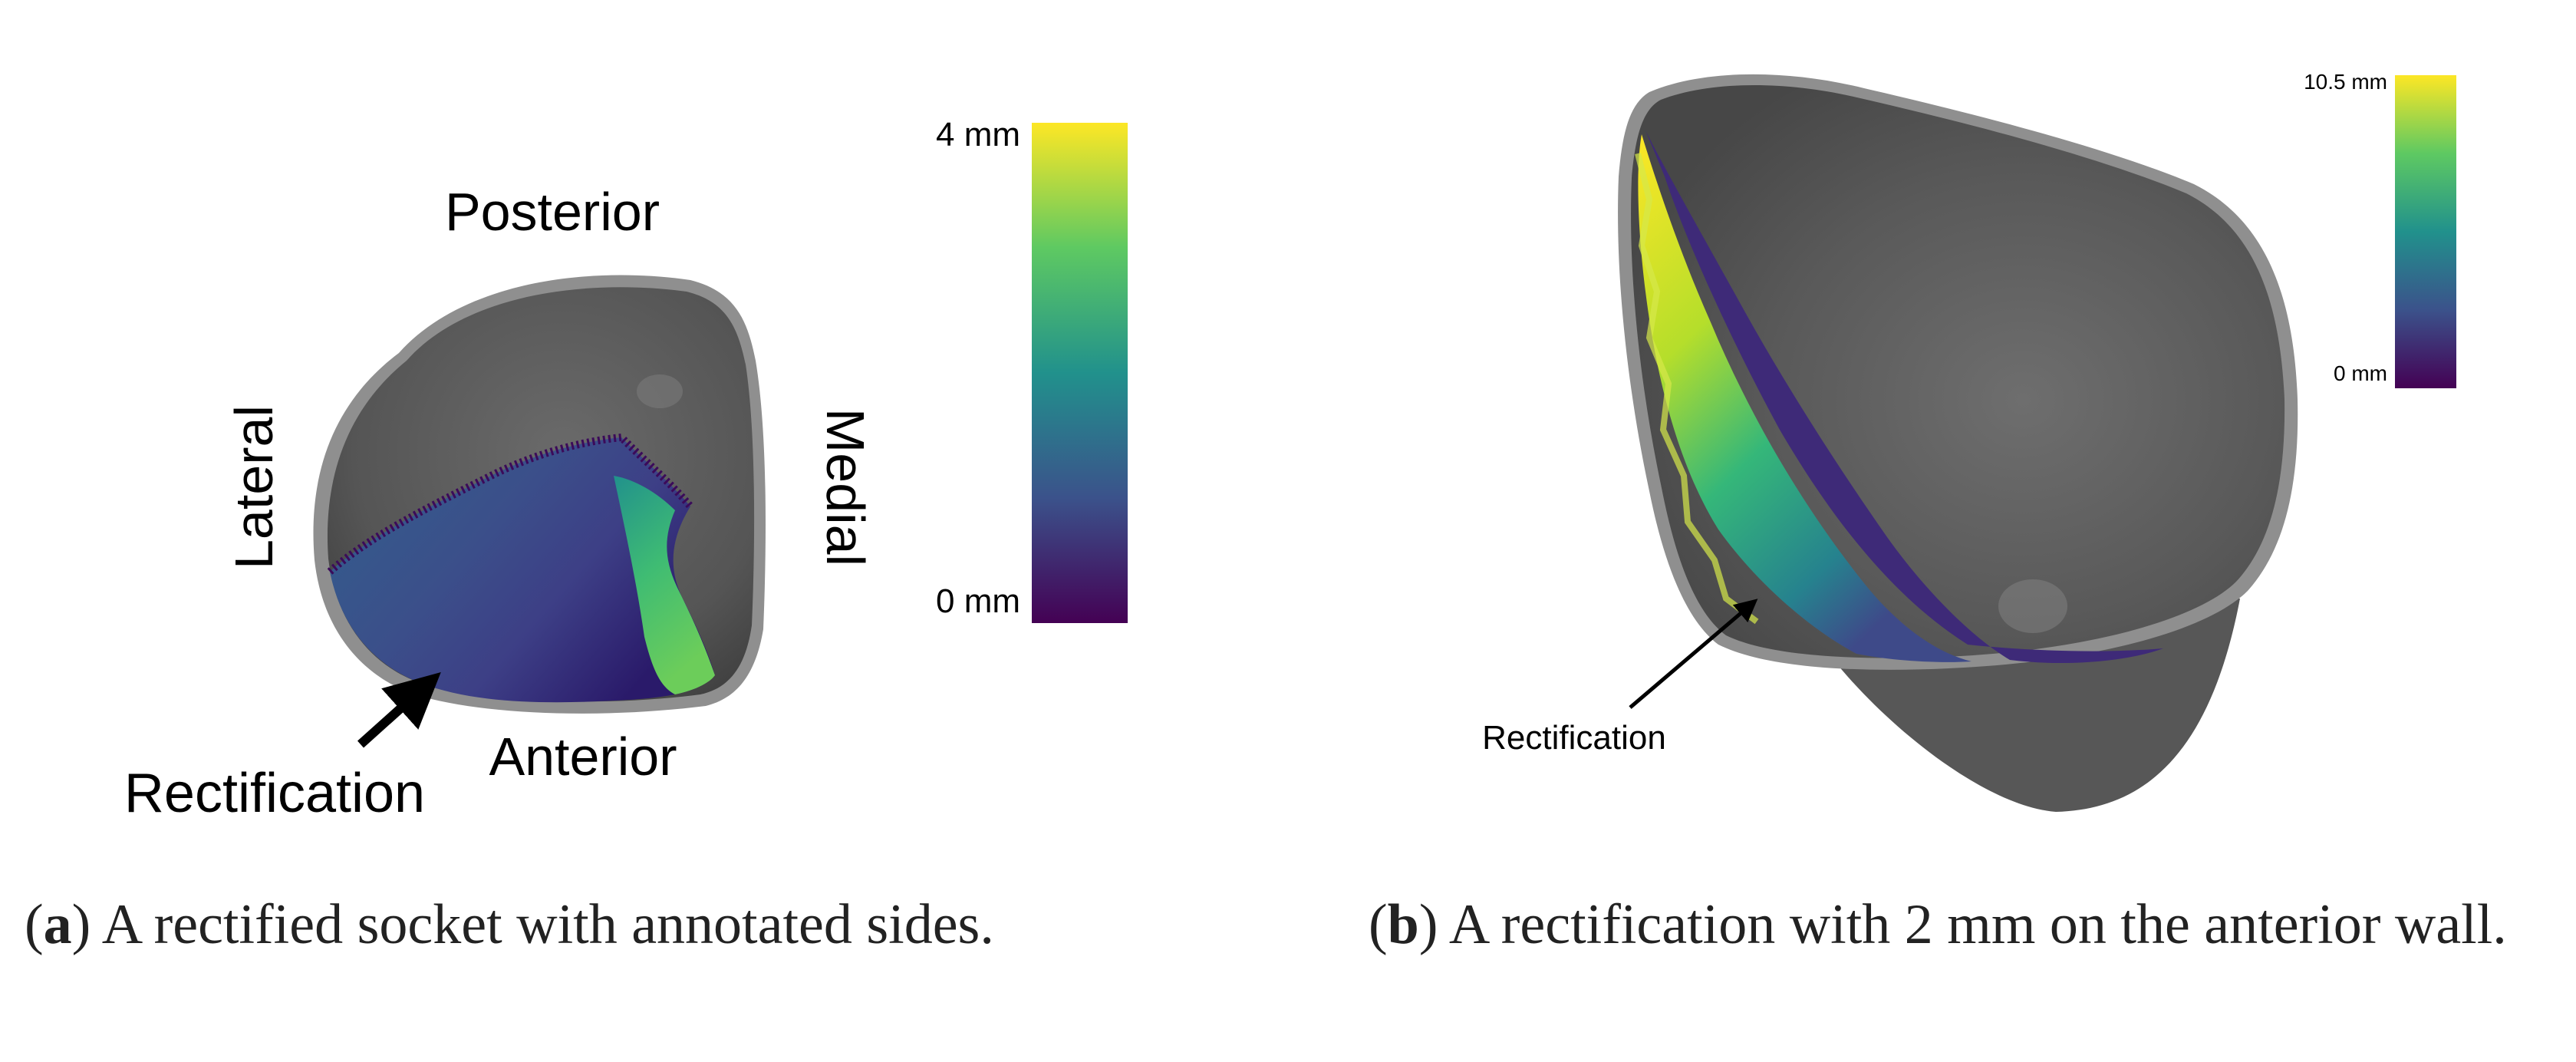 The height and width of the screenshot is (1062, 2576). I want to click on colorbar-b-gradient, so click(2425, 231).